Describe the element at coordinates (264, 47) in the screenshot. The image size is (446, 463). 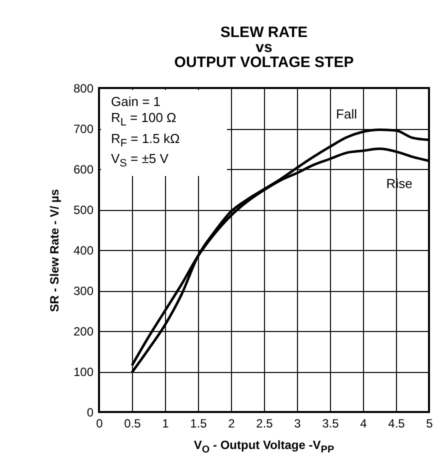
I see `chart-title: SLEW RATE vs OUTPUT VOLTAGE STEP` at that location.